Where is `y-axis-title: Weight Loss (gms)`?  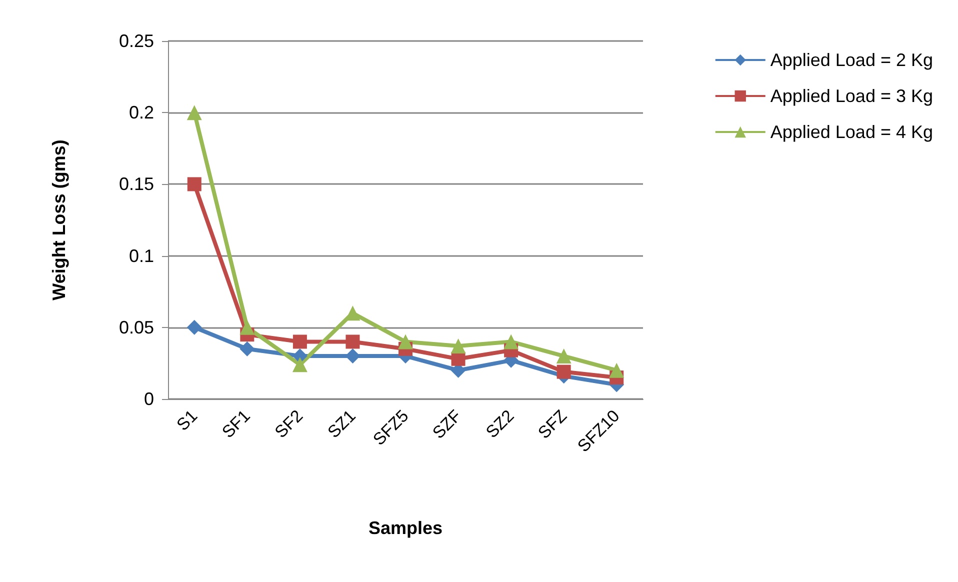
y-axis-title: Weight Loss (gms) is located at coordinates (59, 220).